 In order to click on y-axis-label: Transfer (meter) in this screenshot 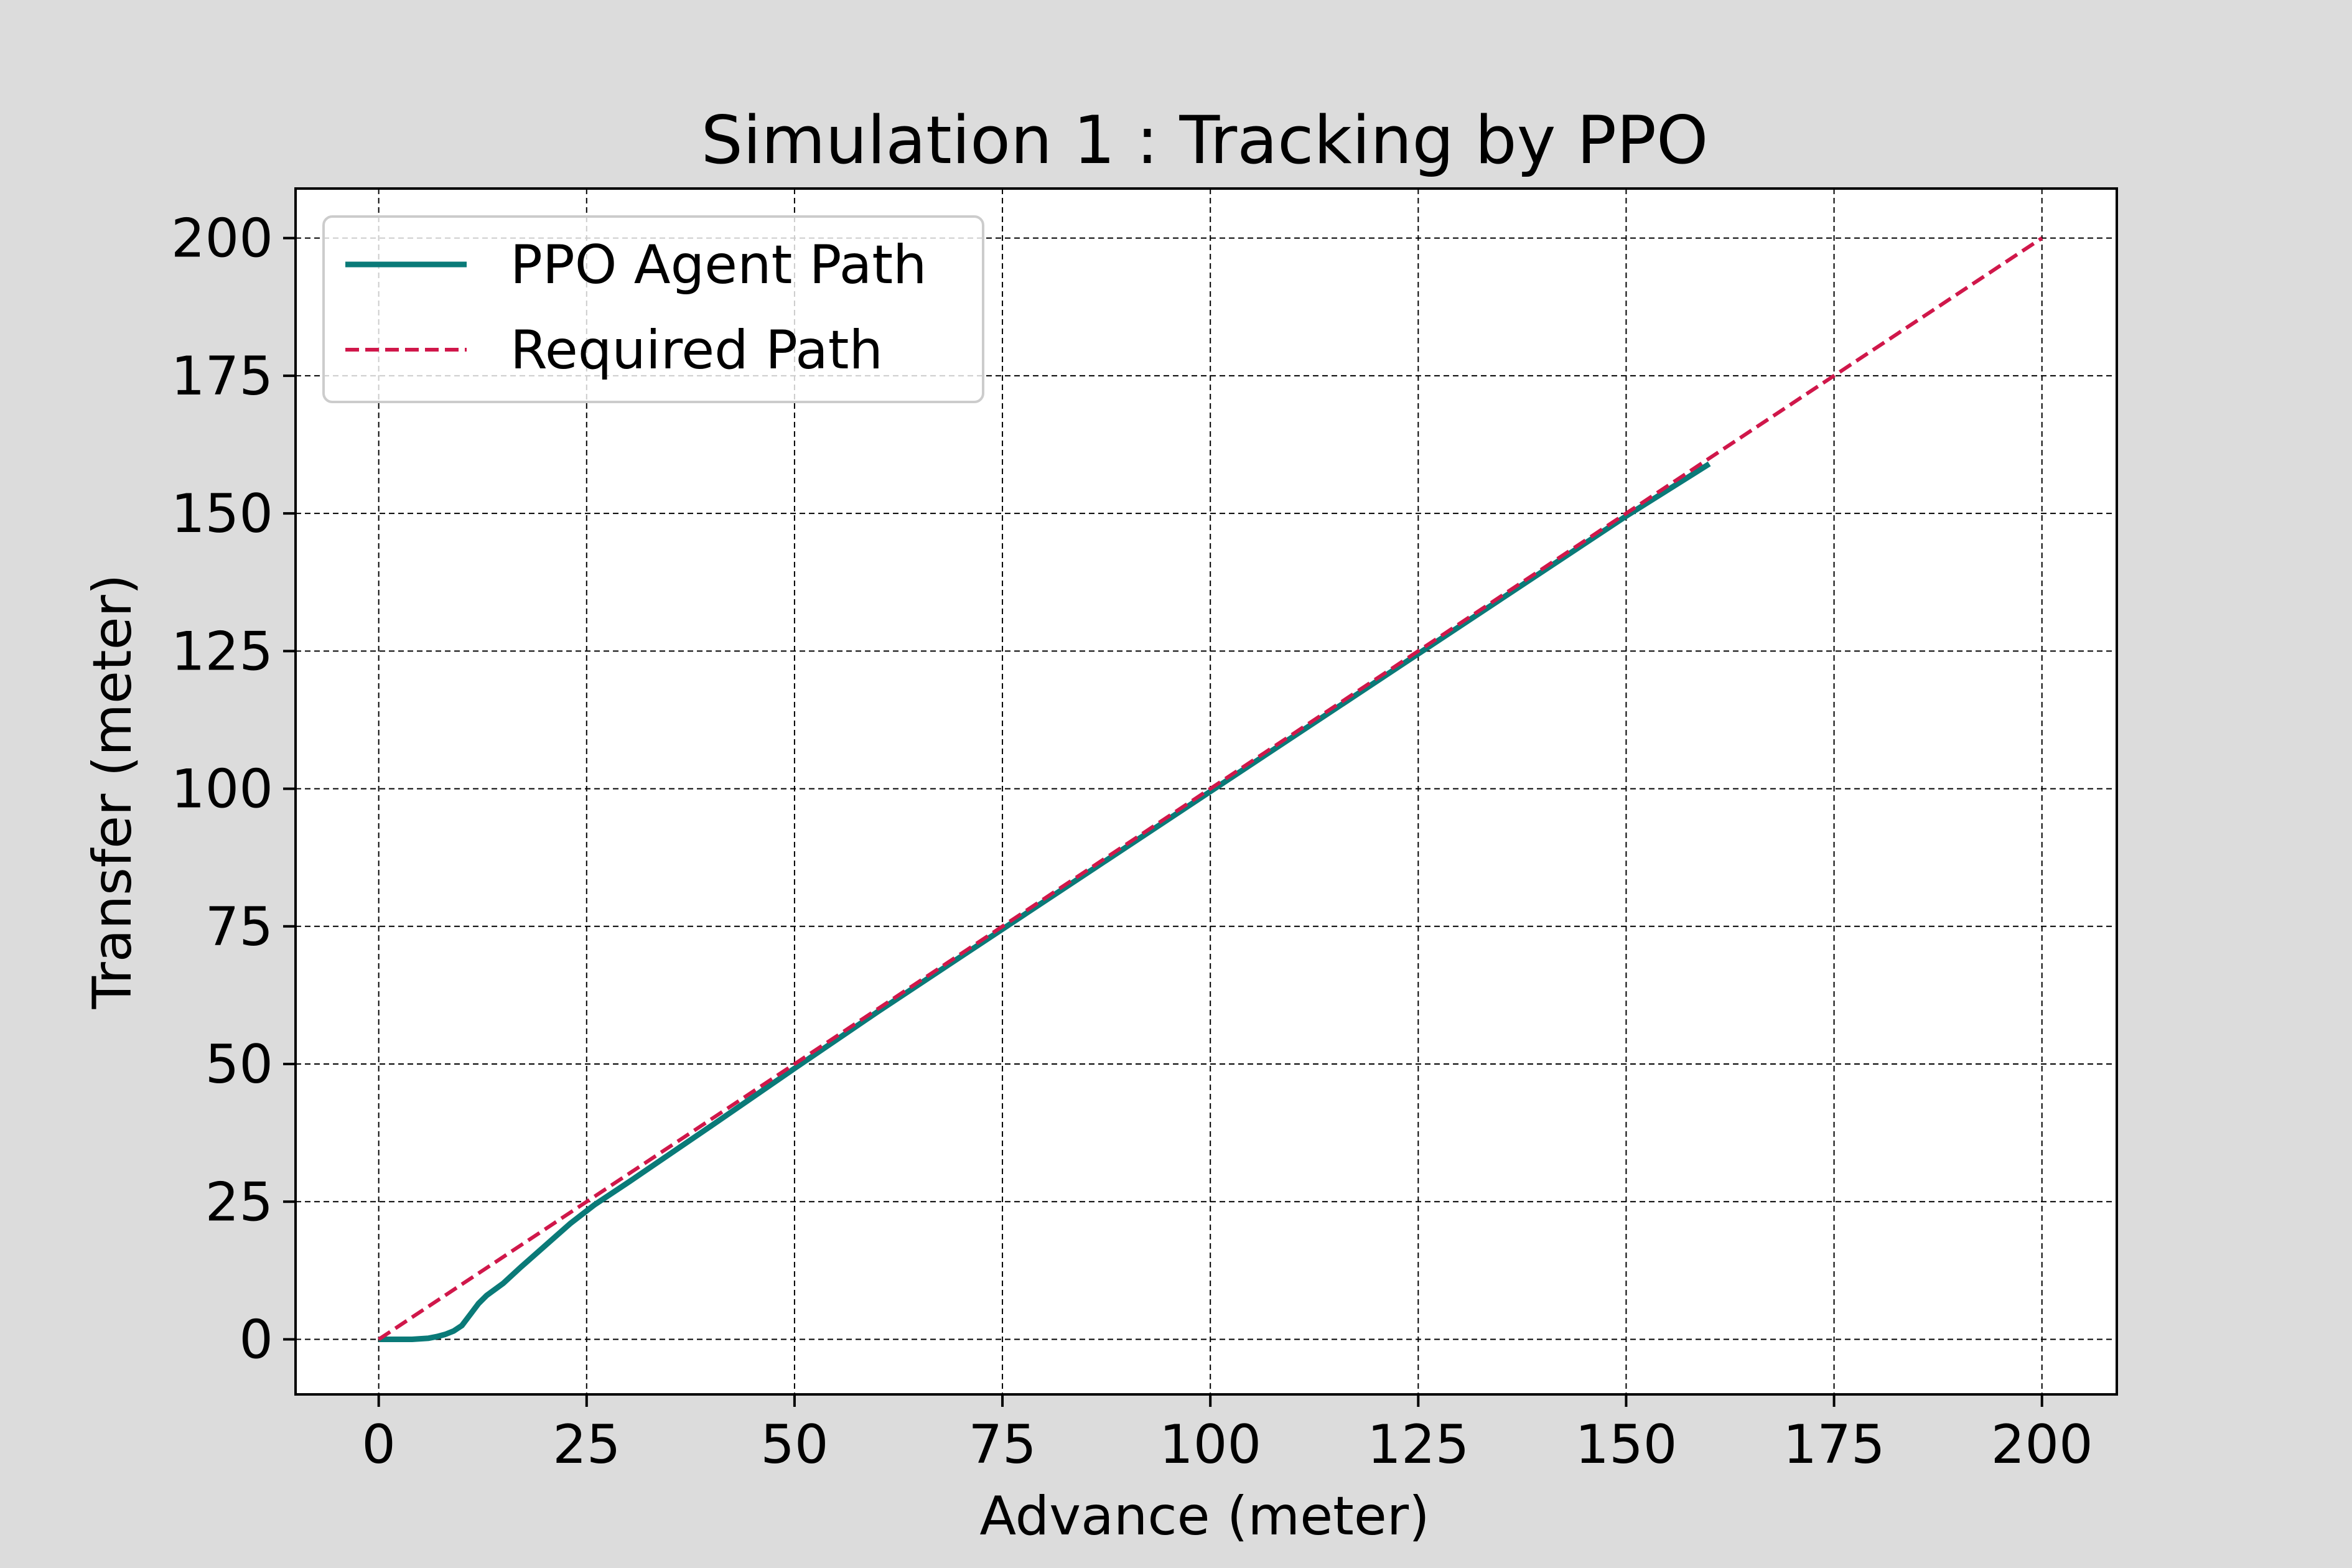, I will do `click(113, 792)`.